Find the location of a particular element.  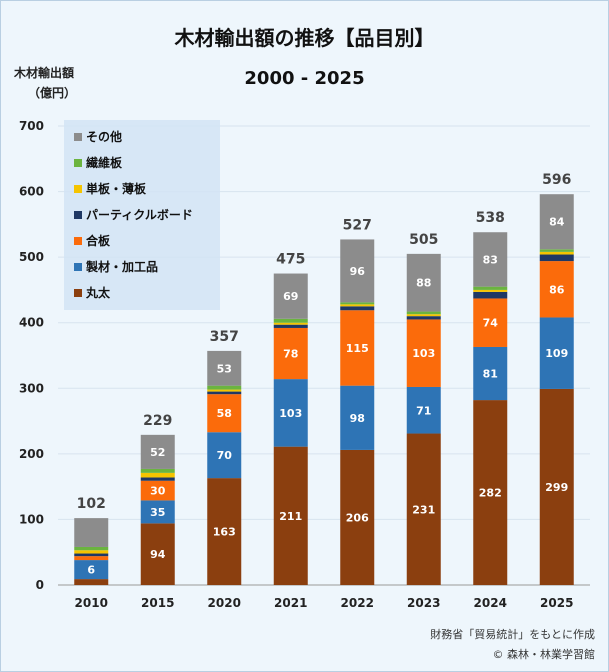

bar-segment-2024-パーティクルボード is located at coordinates (490, 295).